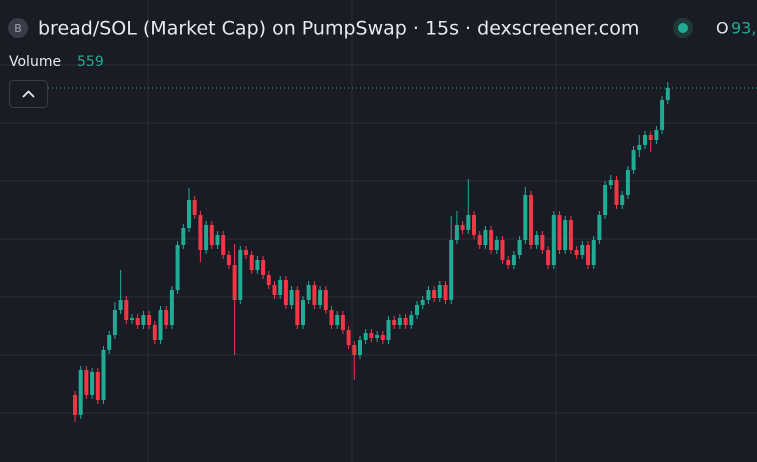 The image size is (757, 462). I want to click on volume-label: Volume, so click(35, 62).